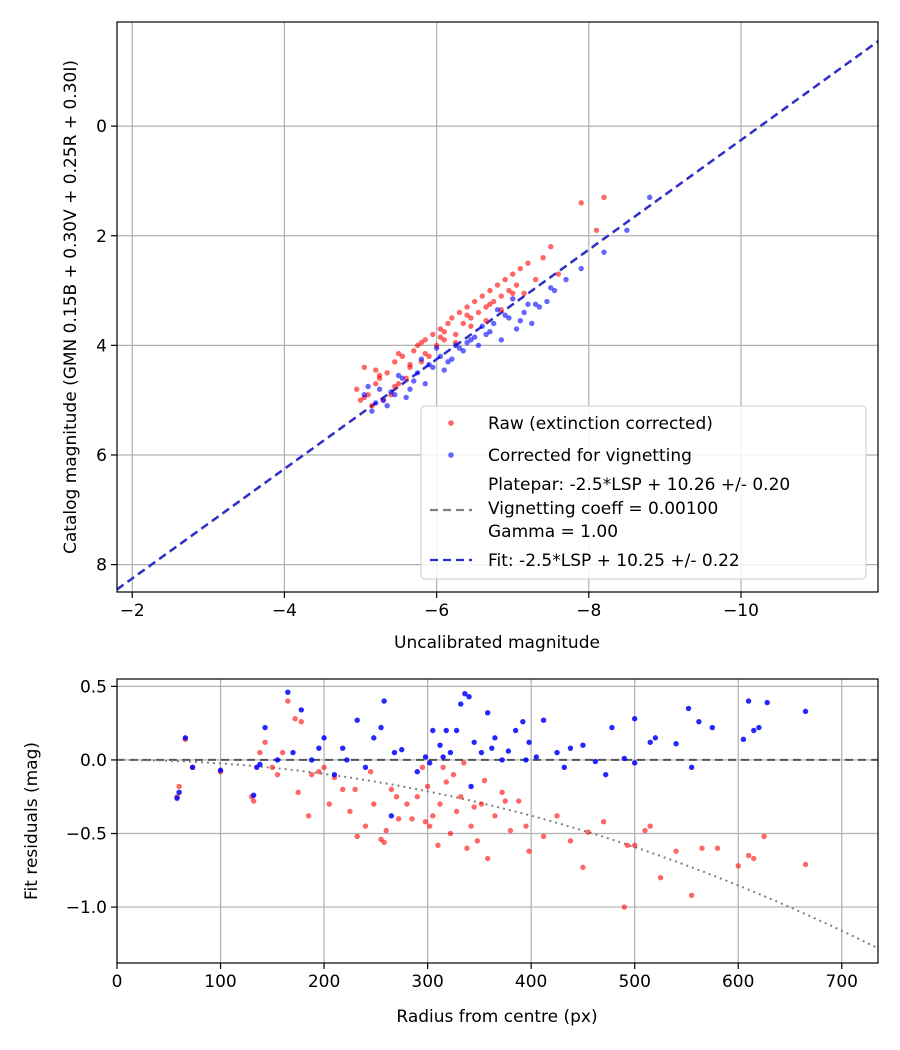  I want to click on bottom-y-tick-label: 0.0, so click(93, 761).